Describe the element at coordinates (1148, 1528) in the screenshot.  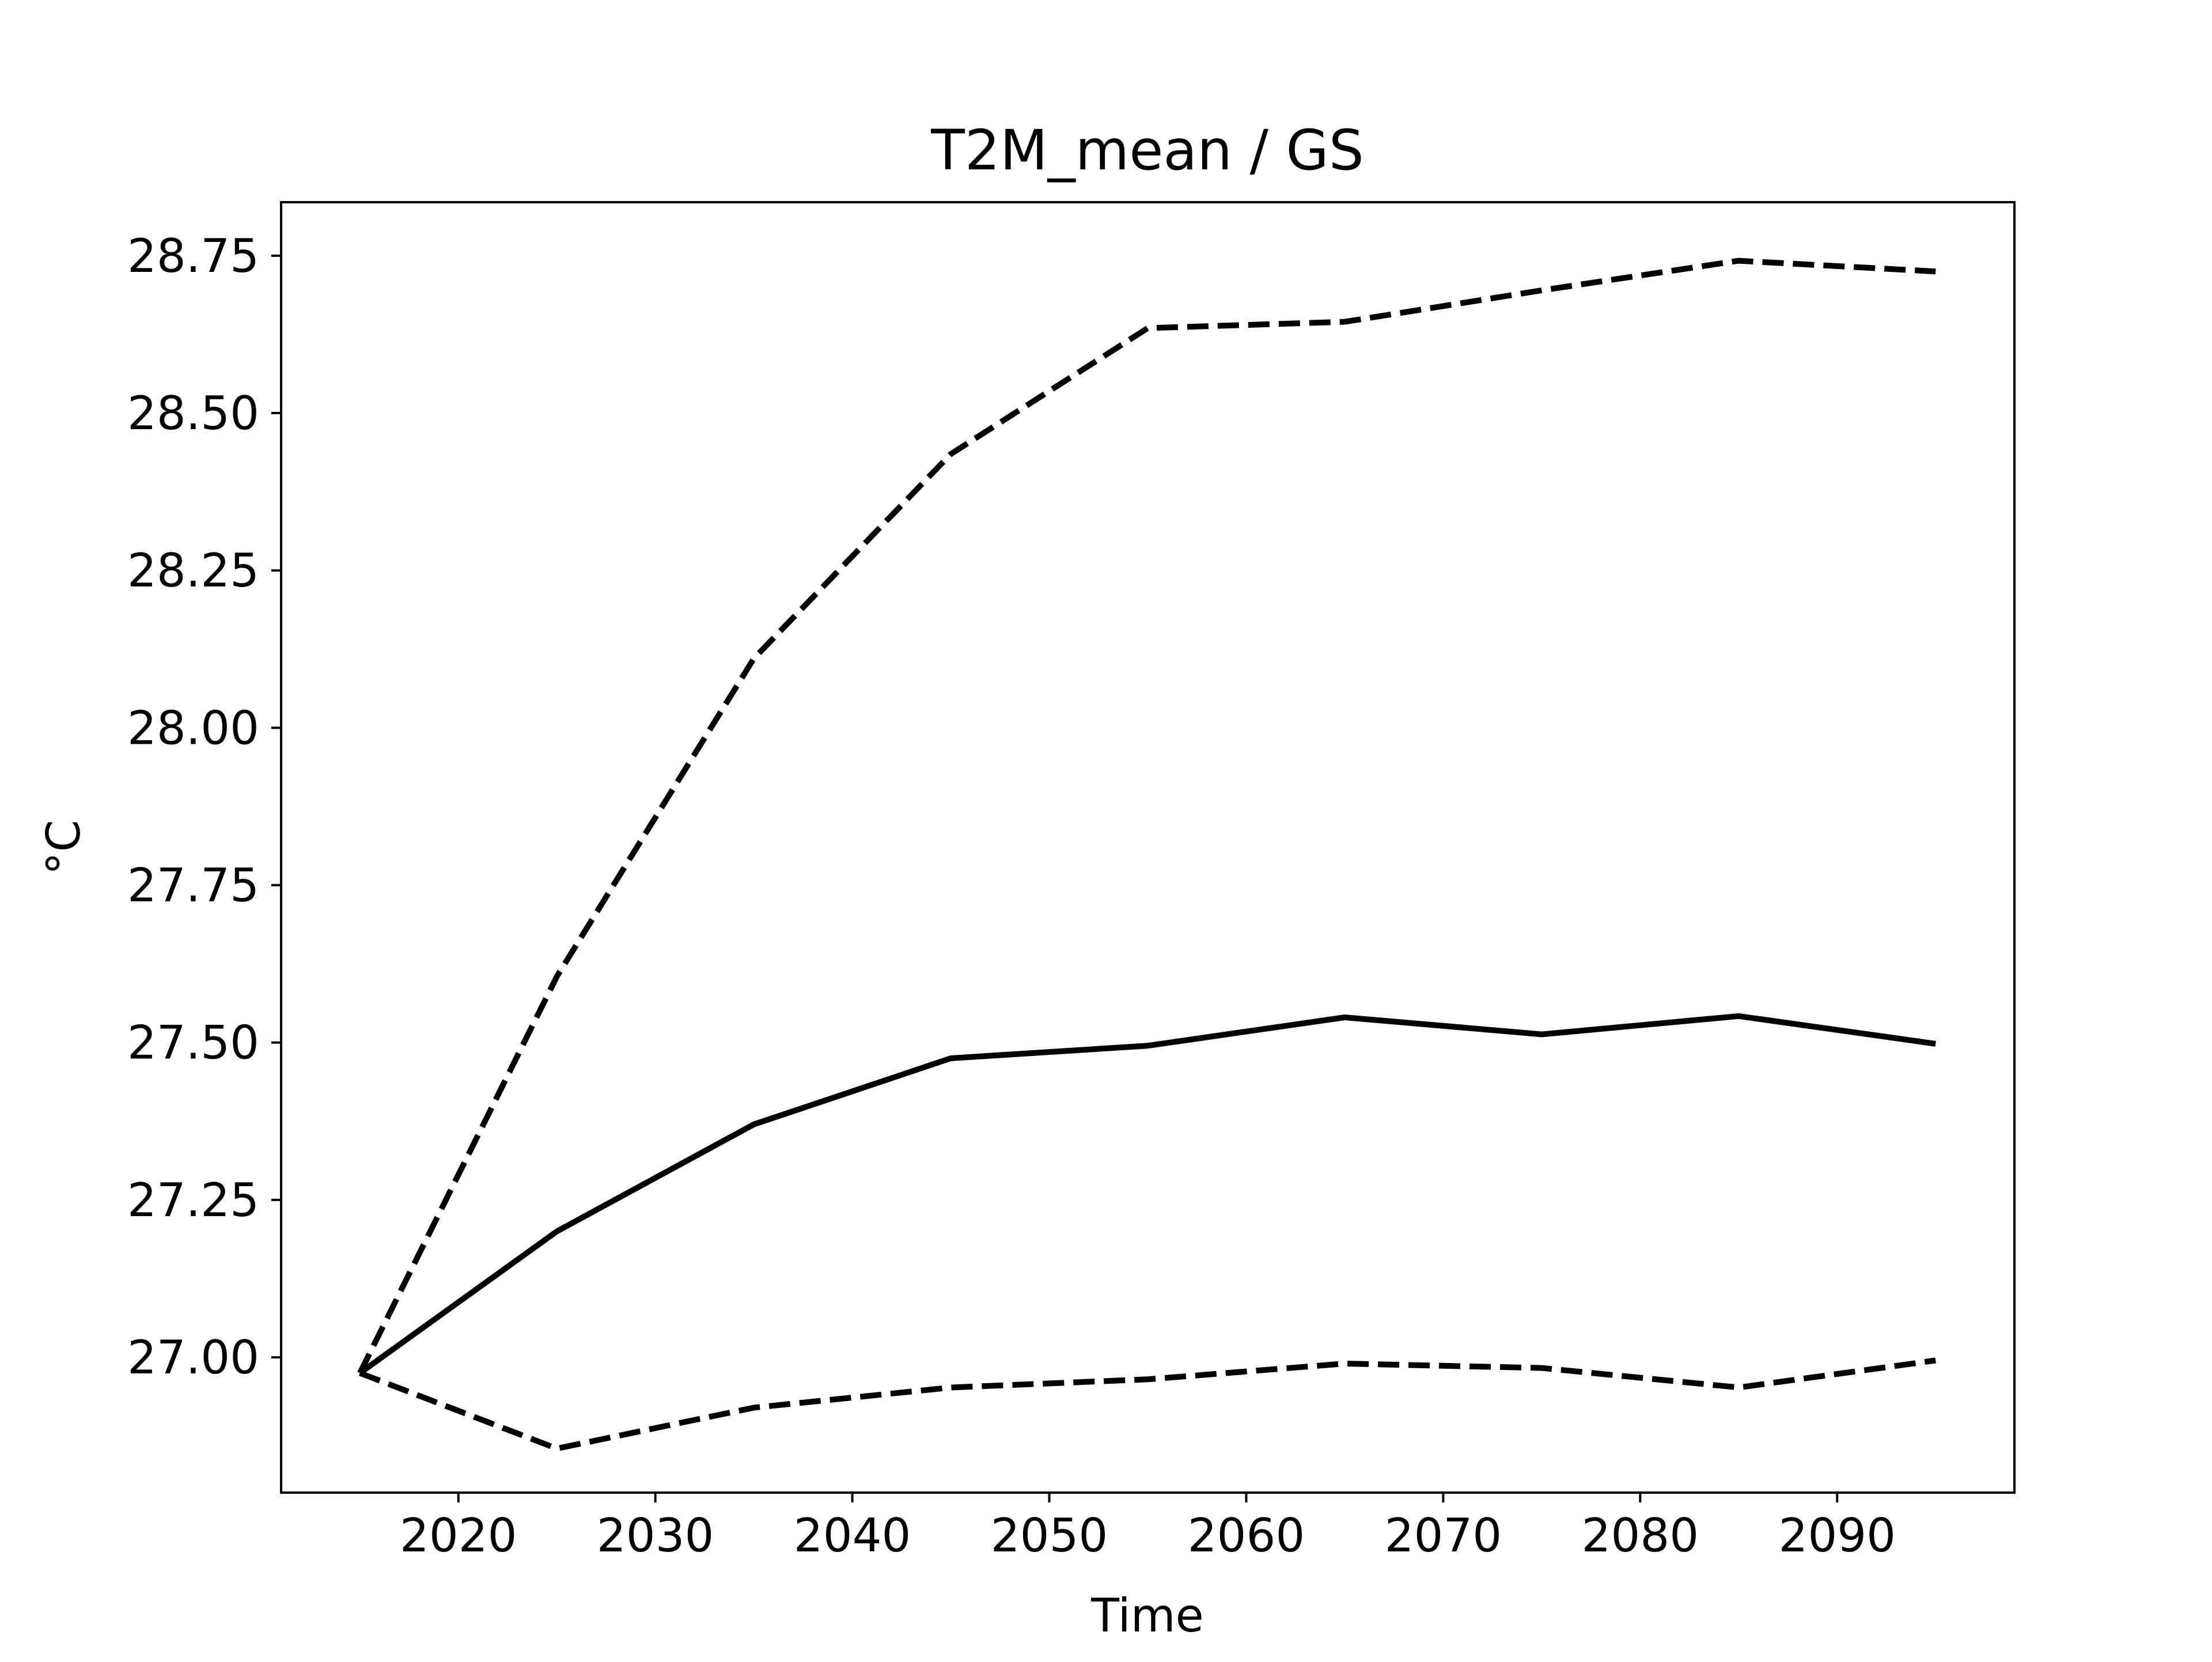
I see `x-axis: 2020 2030 2040 2050 2060 2070 2080 2090` at that location.